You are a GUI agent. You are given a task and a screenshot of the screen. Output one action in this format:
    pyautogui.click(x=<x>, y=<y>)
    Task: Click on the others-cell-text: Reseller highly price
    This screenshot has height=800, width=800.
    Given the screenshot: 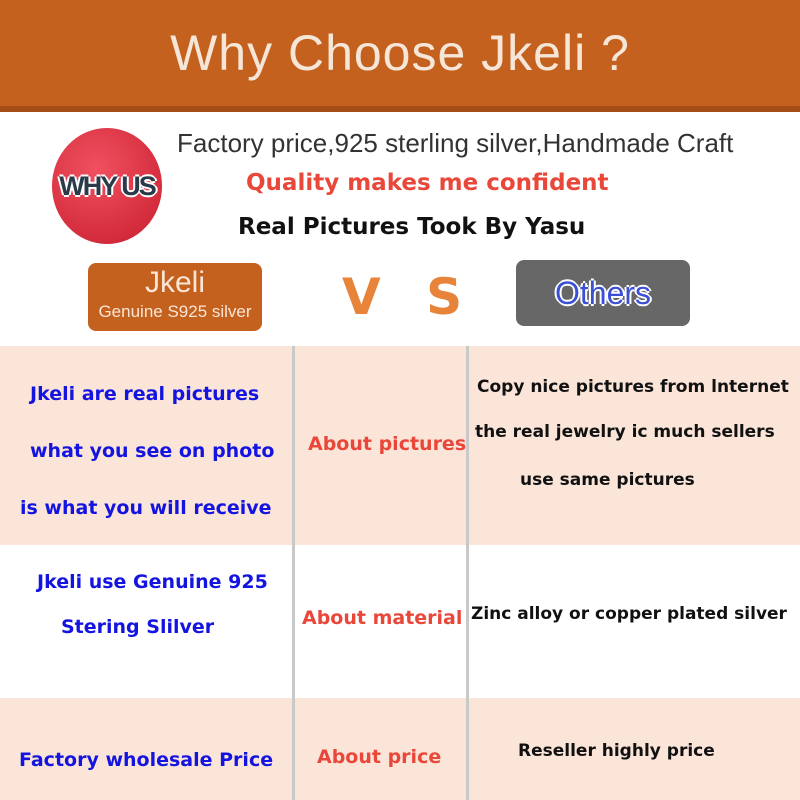 What is the action you would take?
    pyautogui.click(x=616, y=751)
    